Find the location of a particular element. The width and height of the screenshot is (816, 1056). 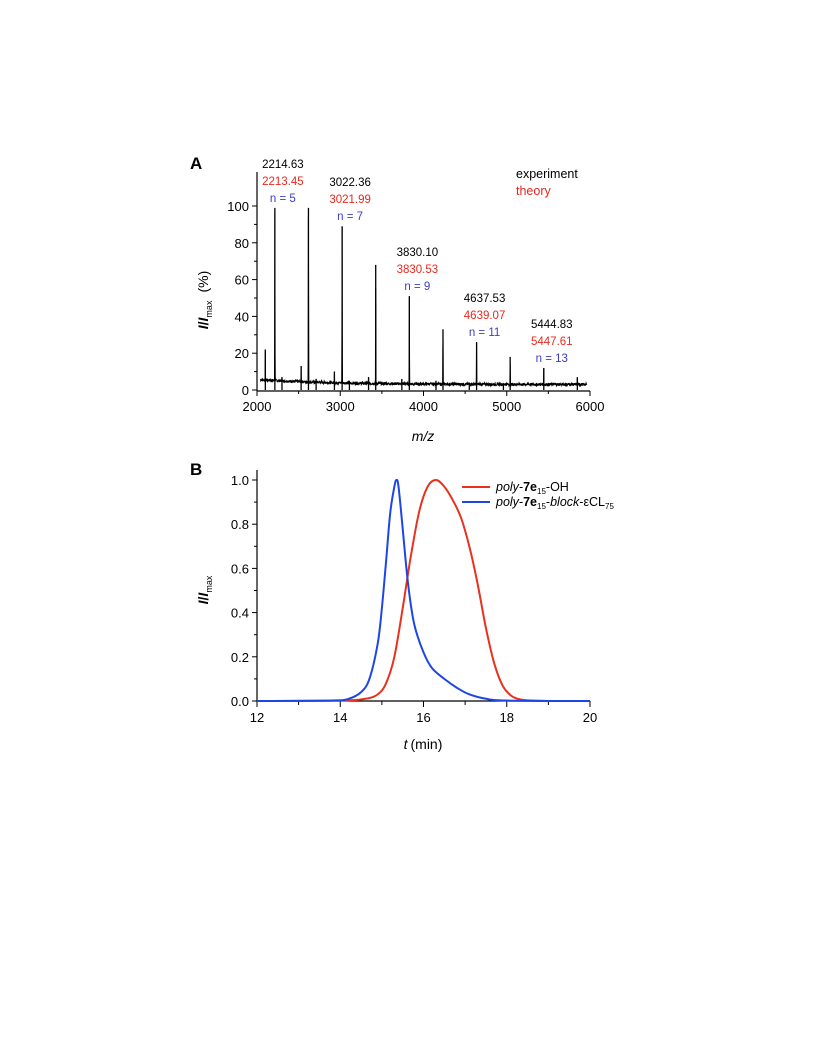

panel-b-label: B is located at coordinates (196, 469).